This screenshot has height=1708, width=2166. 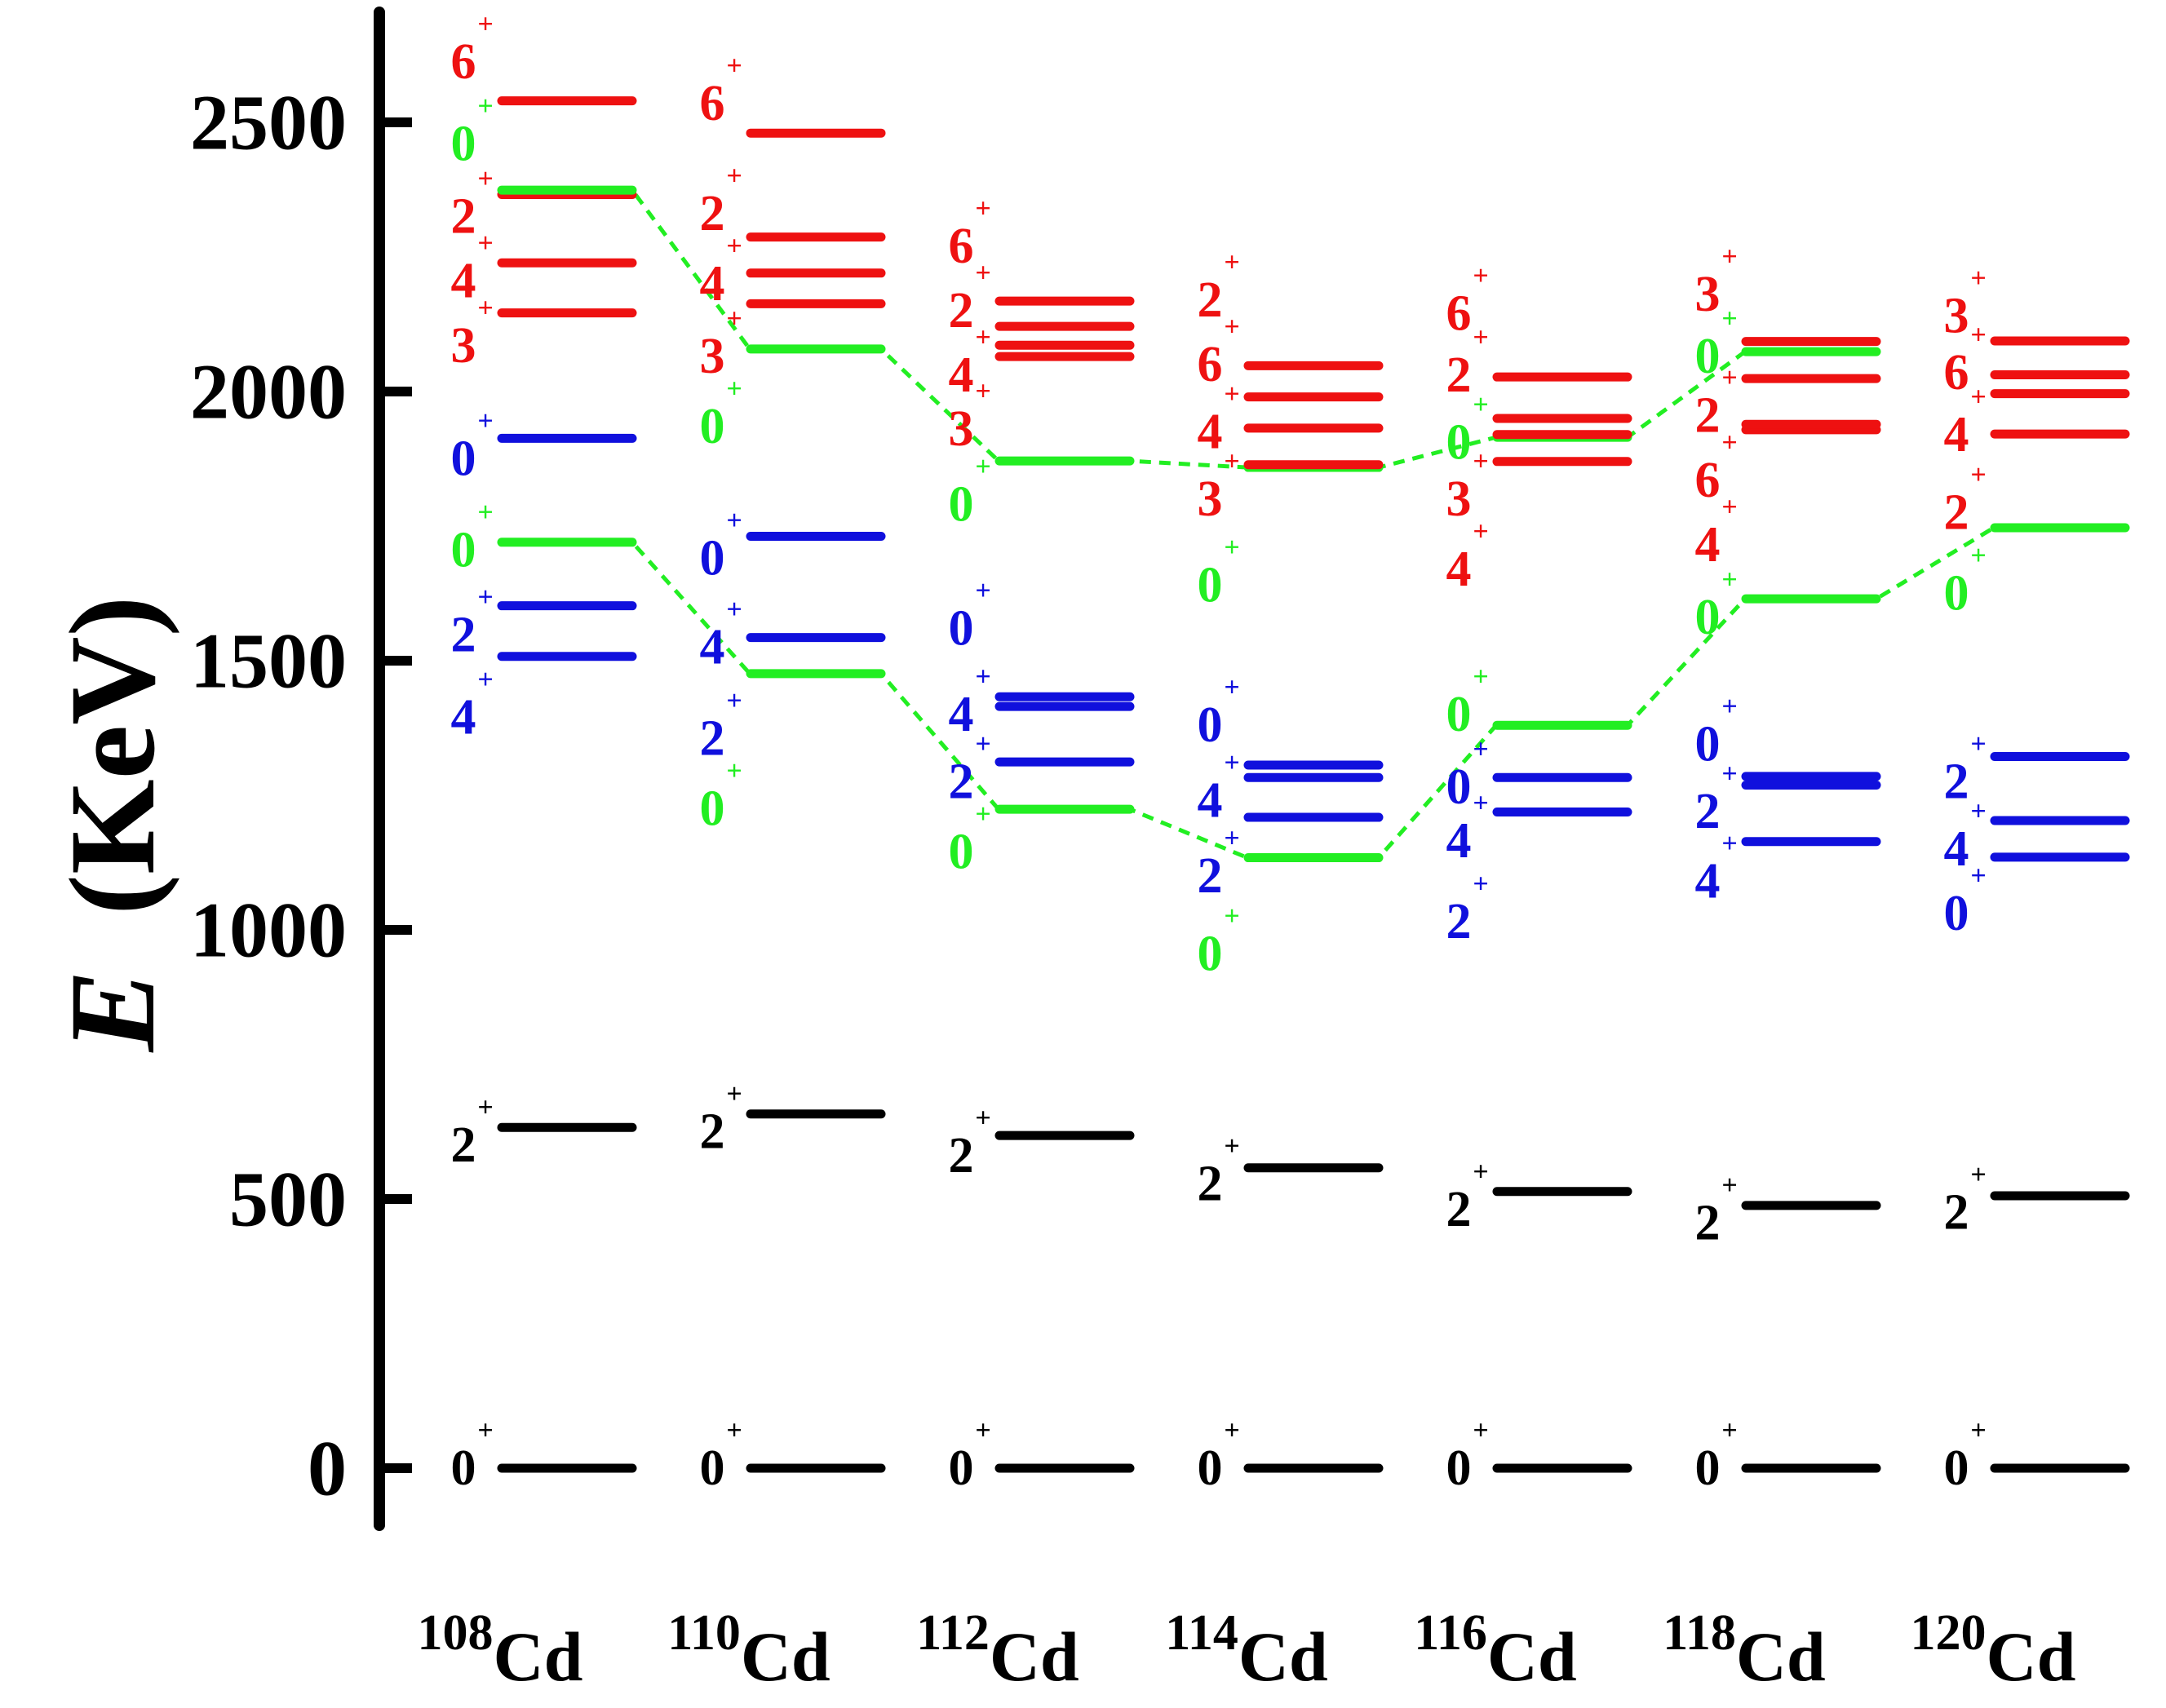 What do you see at coordinates (1201, 1633) in the screenshot?
I see `isotope-mass-number: 114` at bounding box center [1201, 1633].